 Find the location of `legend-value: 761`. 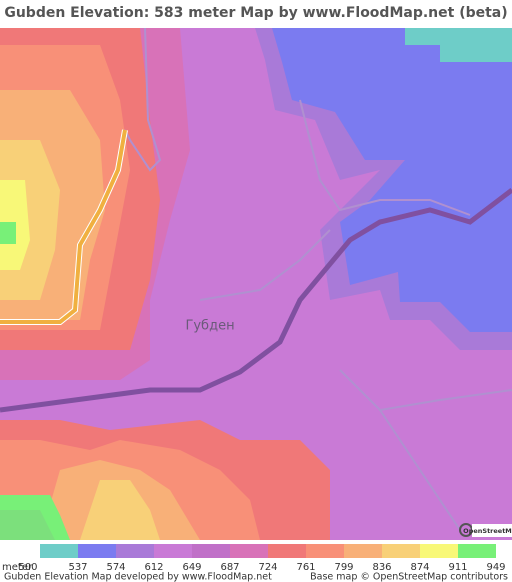

legend-value: 761 is located at coordinates (305, 567).